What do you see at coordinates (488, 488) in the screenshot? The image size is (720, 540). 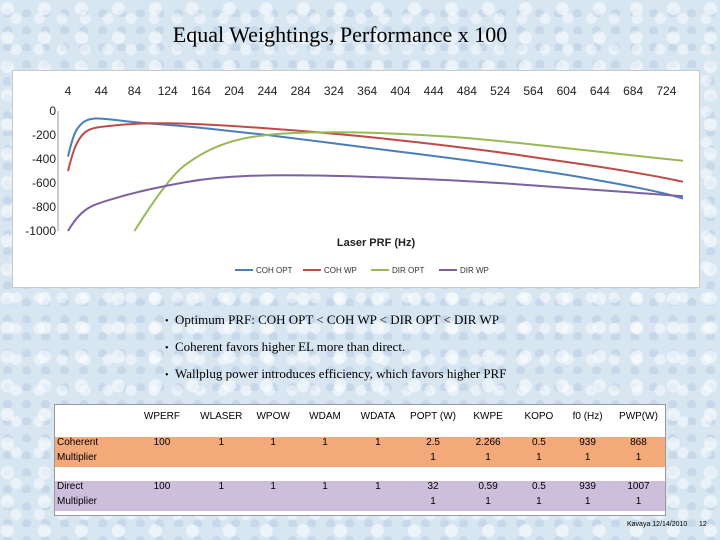 I see `table-cell: 0.59` at bounding box center [488, 488].